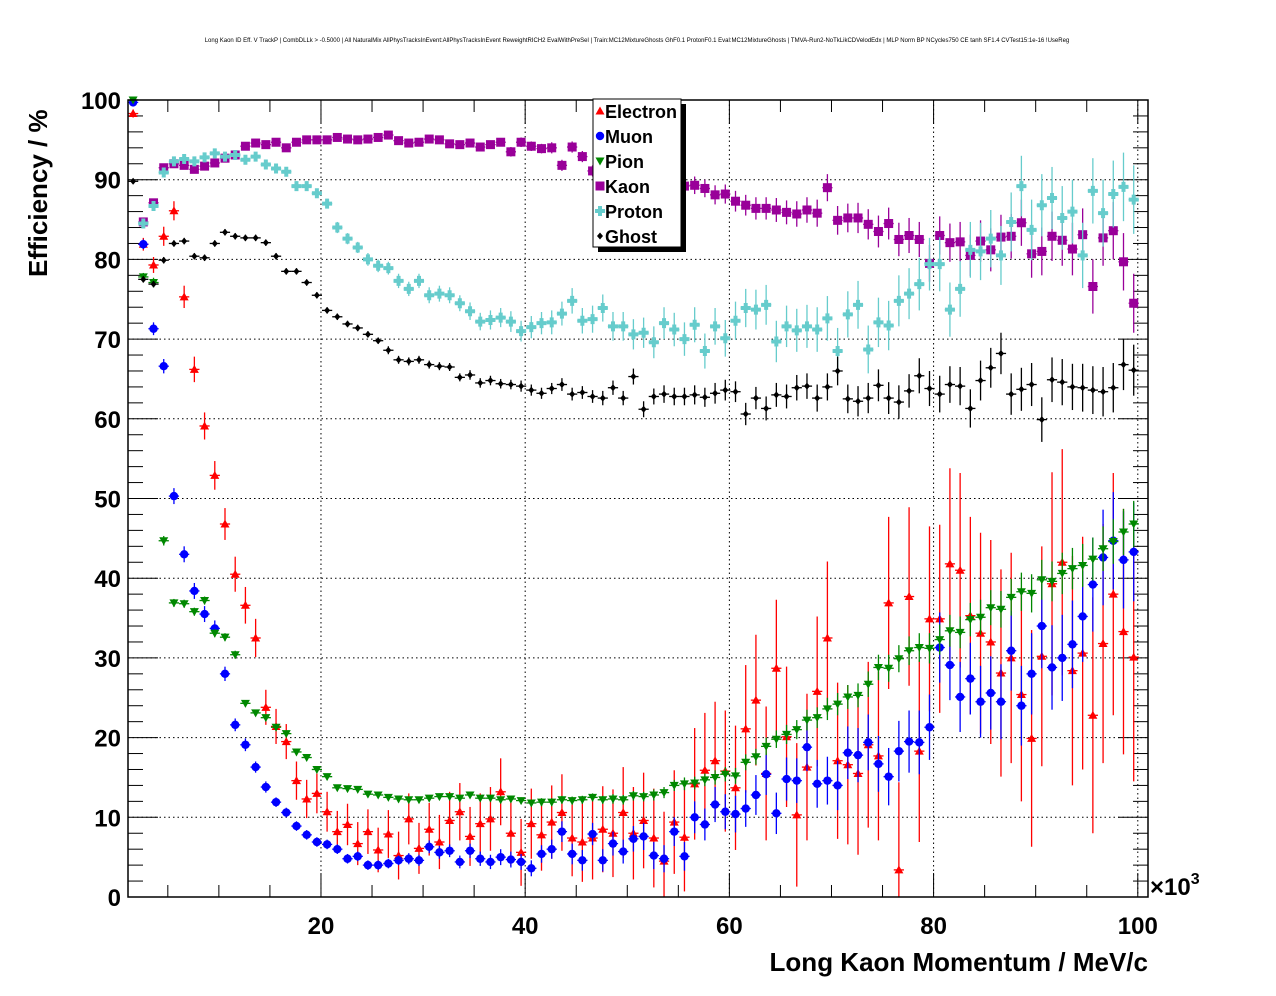 The height and width of the screenshot is (996, 1276). What do you see at coordinates (627, 237) in the screenshot?
I see `legend-entry-ghost: Ghost` at bounding box center [627, 237].